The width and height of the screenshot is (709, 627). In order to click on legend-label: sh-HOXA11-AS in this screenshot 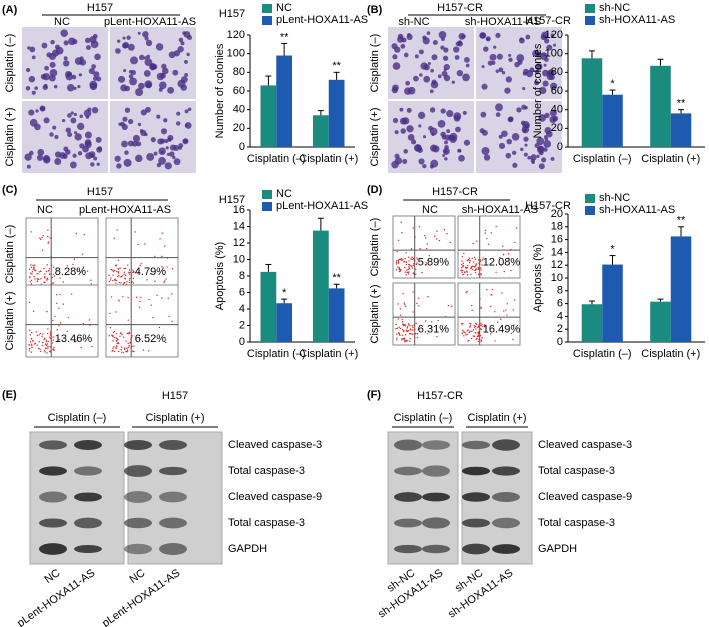, I will do `click(637, 210)`.